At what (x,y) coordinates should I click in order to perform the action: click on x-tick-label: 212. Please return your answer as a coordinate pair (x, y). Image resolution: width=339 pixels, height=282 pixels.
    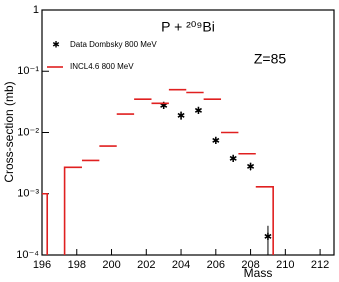
    Looking at the image, I should click on (320, 265).